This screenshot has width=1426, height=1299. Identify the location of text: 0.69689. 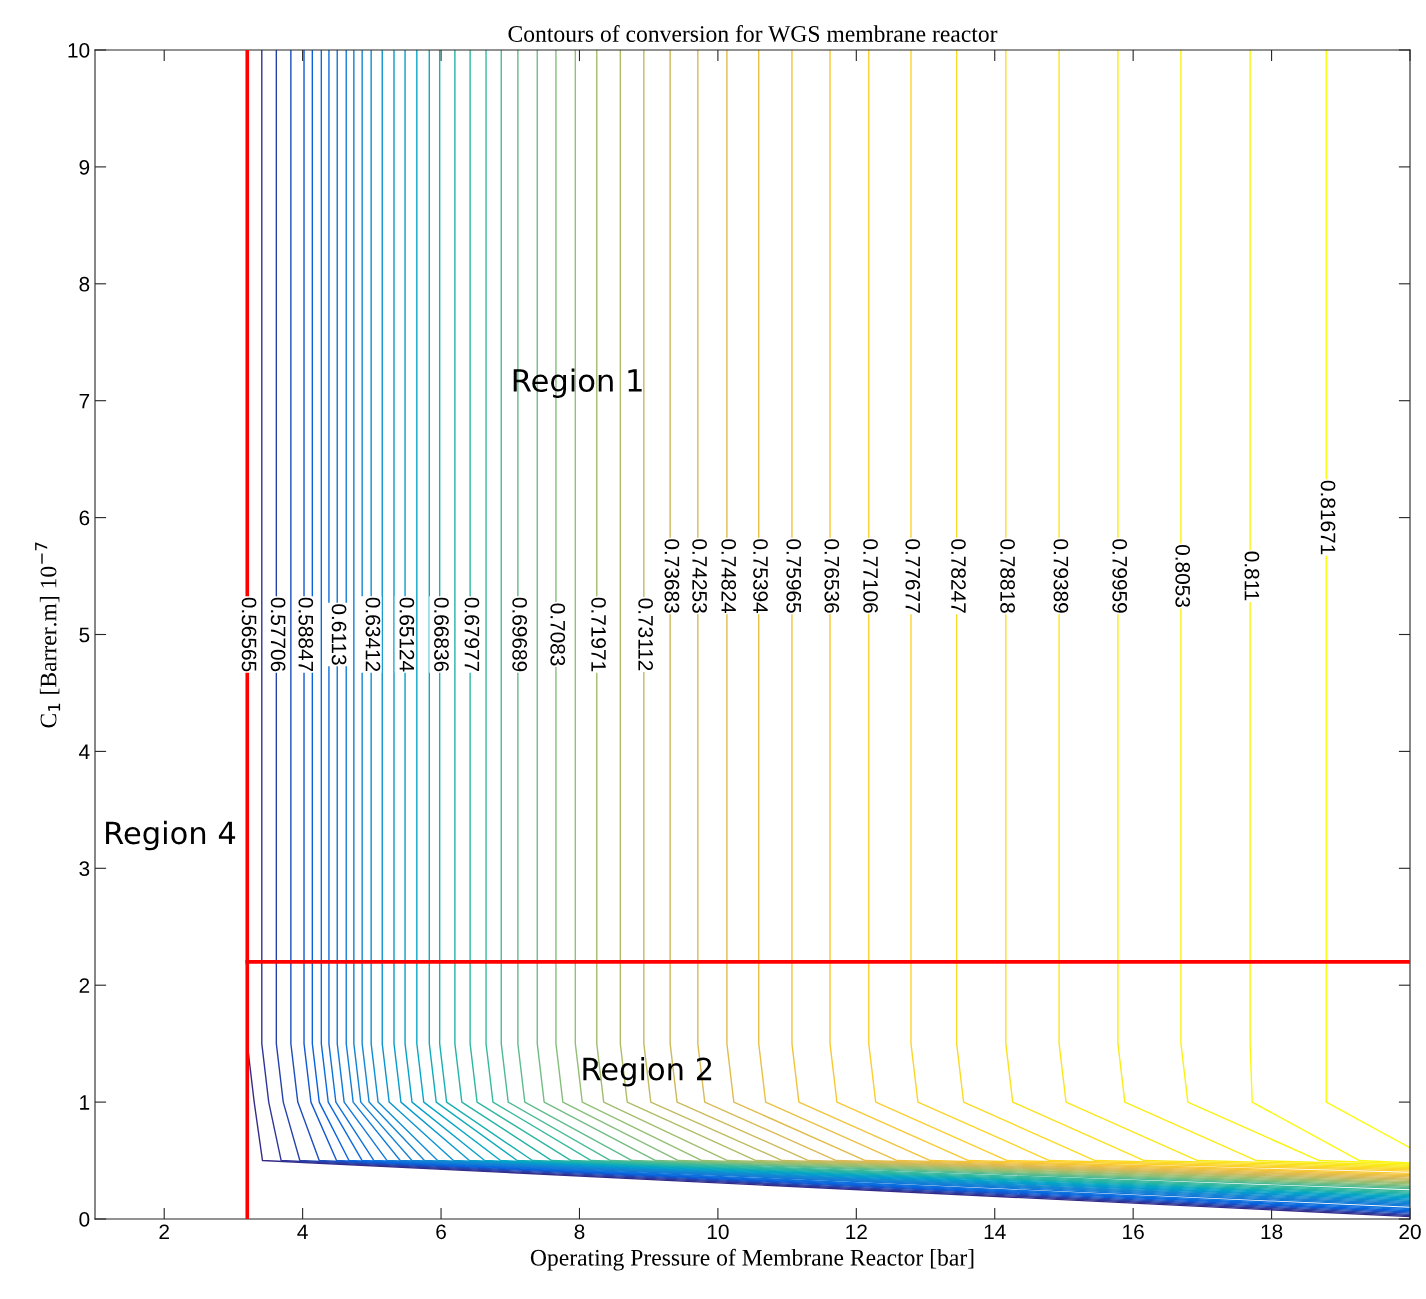
(520, 634).